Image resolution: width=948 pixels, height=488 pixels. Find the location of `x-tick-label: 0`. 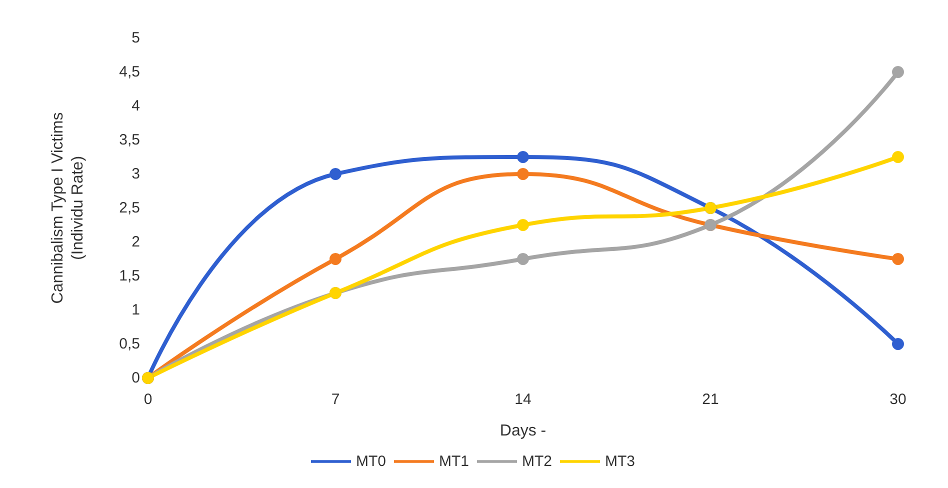

x-tick-label: 0 is located at coordinates (148, 399).